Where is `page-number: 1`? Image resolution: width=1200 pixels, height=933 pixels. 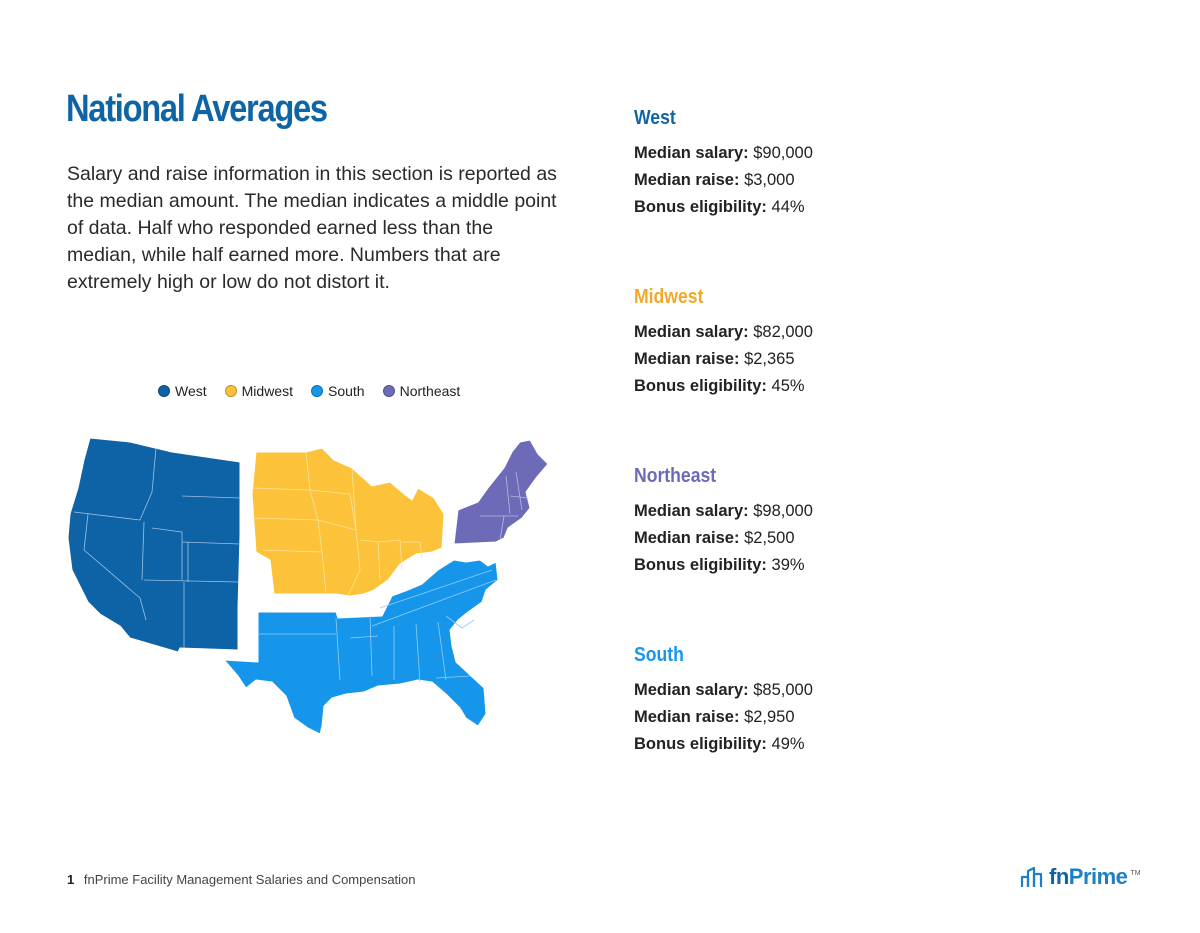 page-number: 1 is located at coordinates (71, 879).